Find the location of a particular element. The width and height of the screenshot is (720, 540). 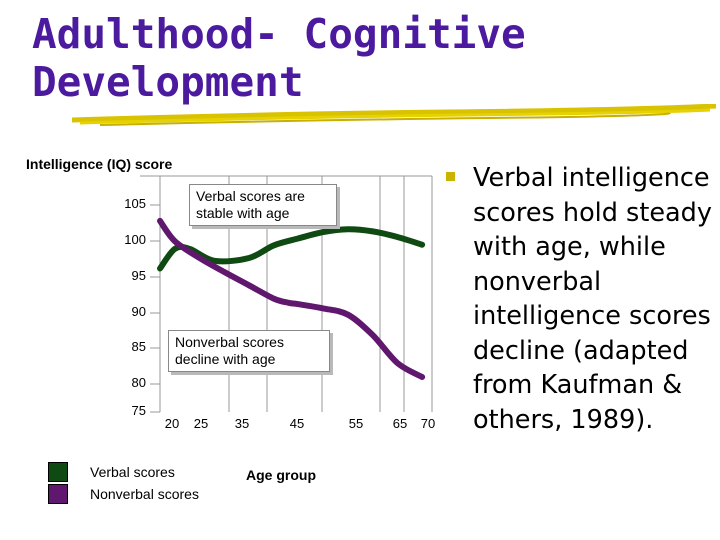

annotation-nonverbal: Nonverbal scores decline with age is located at coordinates (249, 351).